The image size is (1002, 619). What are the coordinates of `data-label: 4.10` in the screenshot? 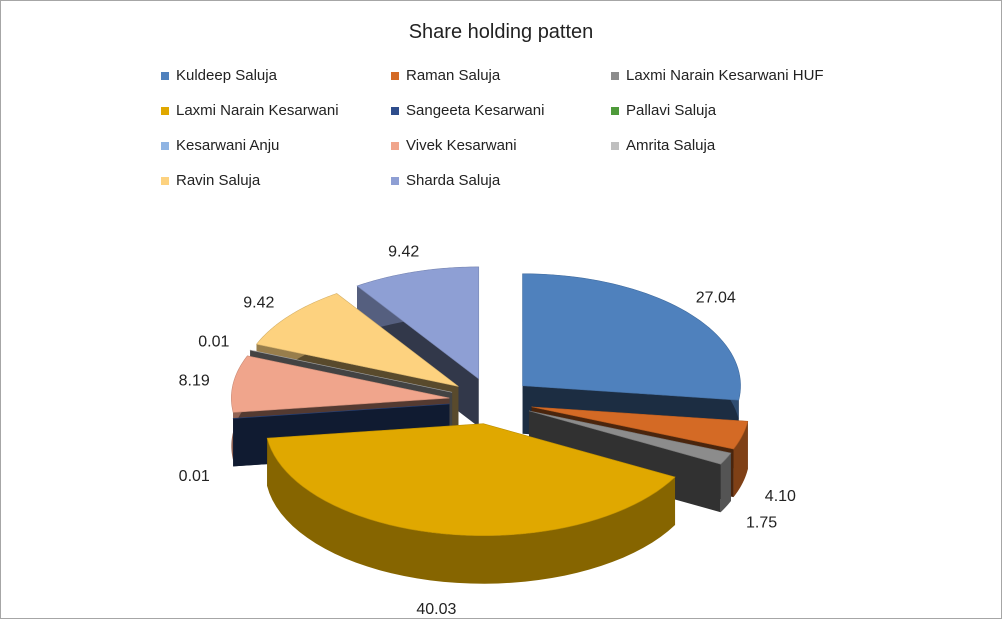 It's located at (780, 496).